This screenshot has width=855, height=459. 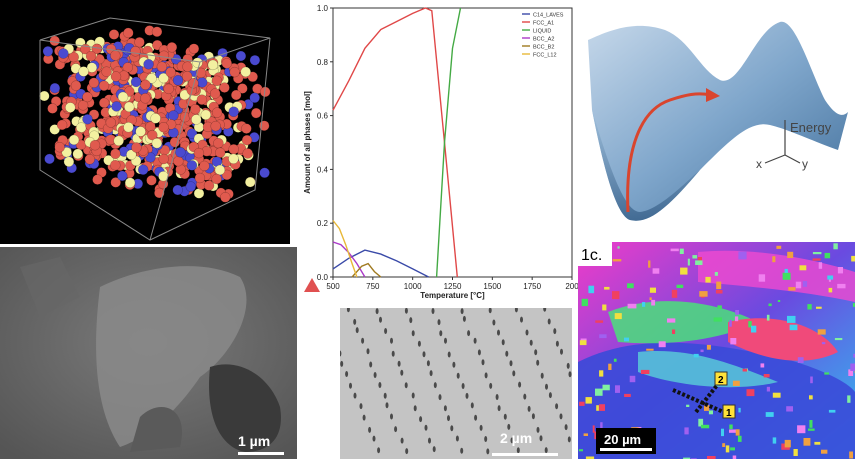 What do you see at coordinates (718, 121) in the screenshot?
I see `energy-surface` at bounding box center [718, 121].